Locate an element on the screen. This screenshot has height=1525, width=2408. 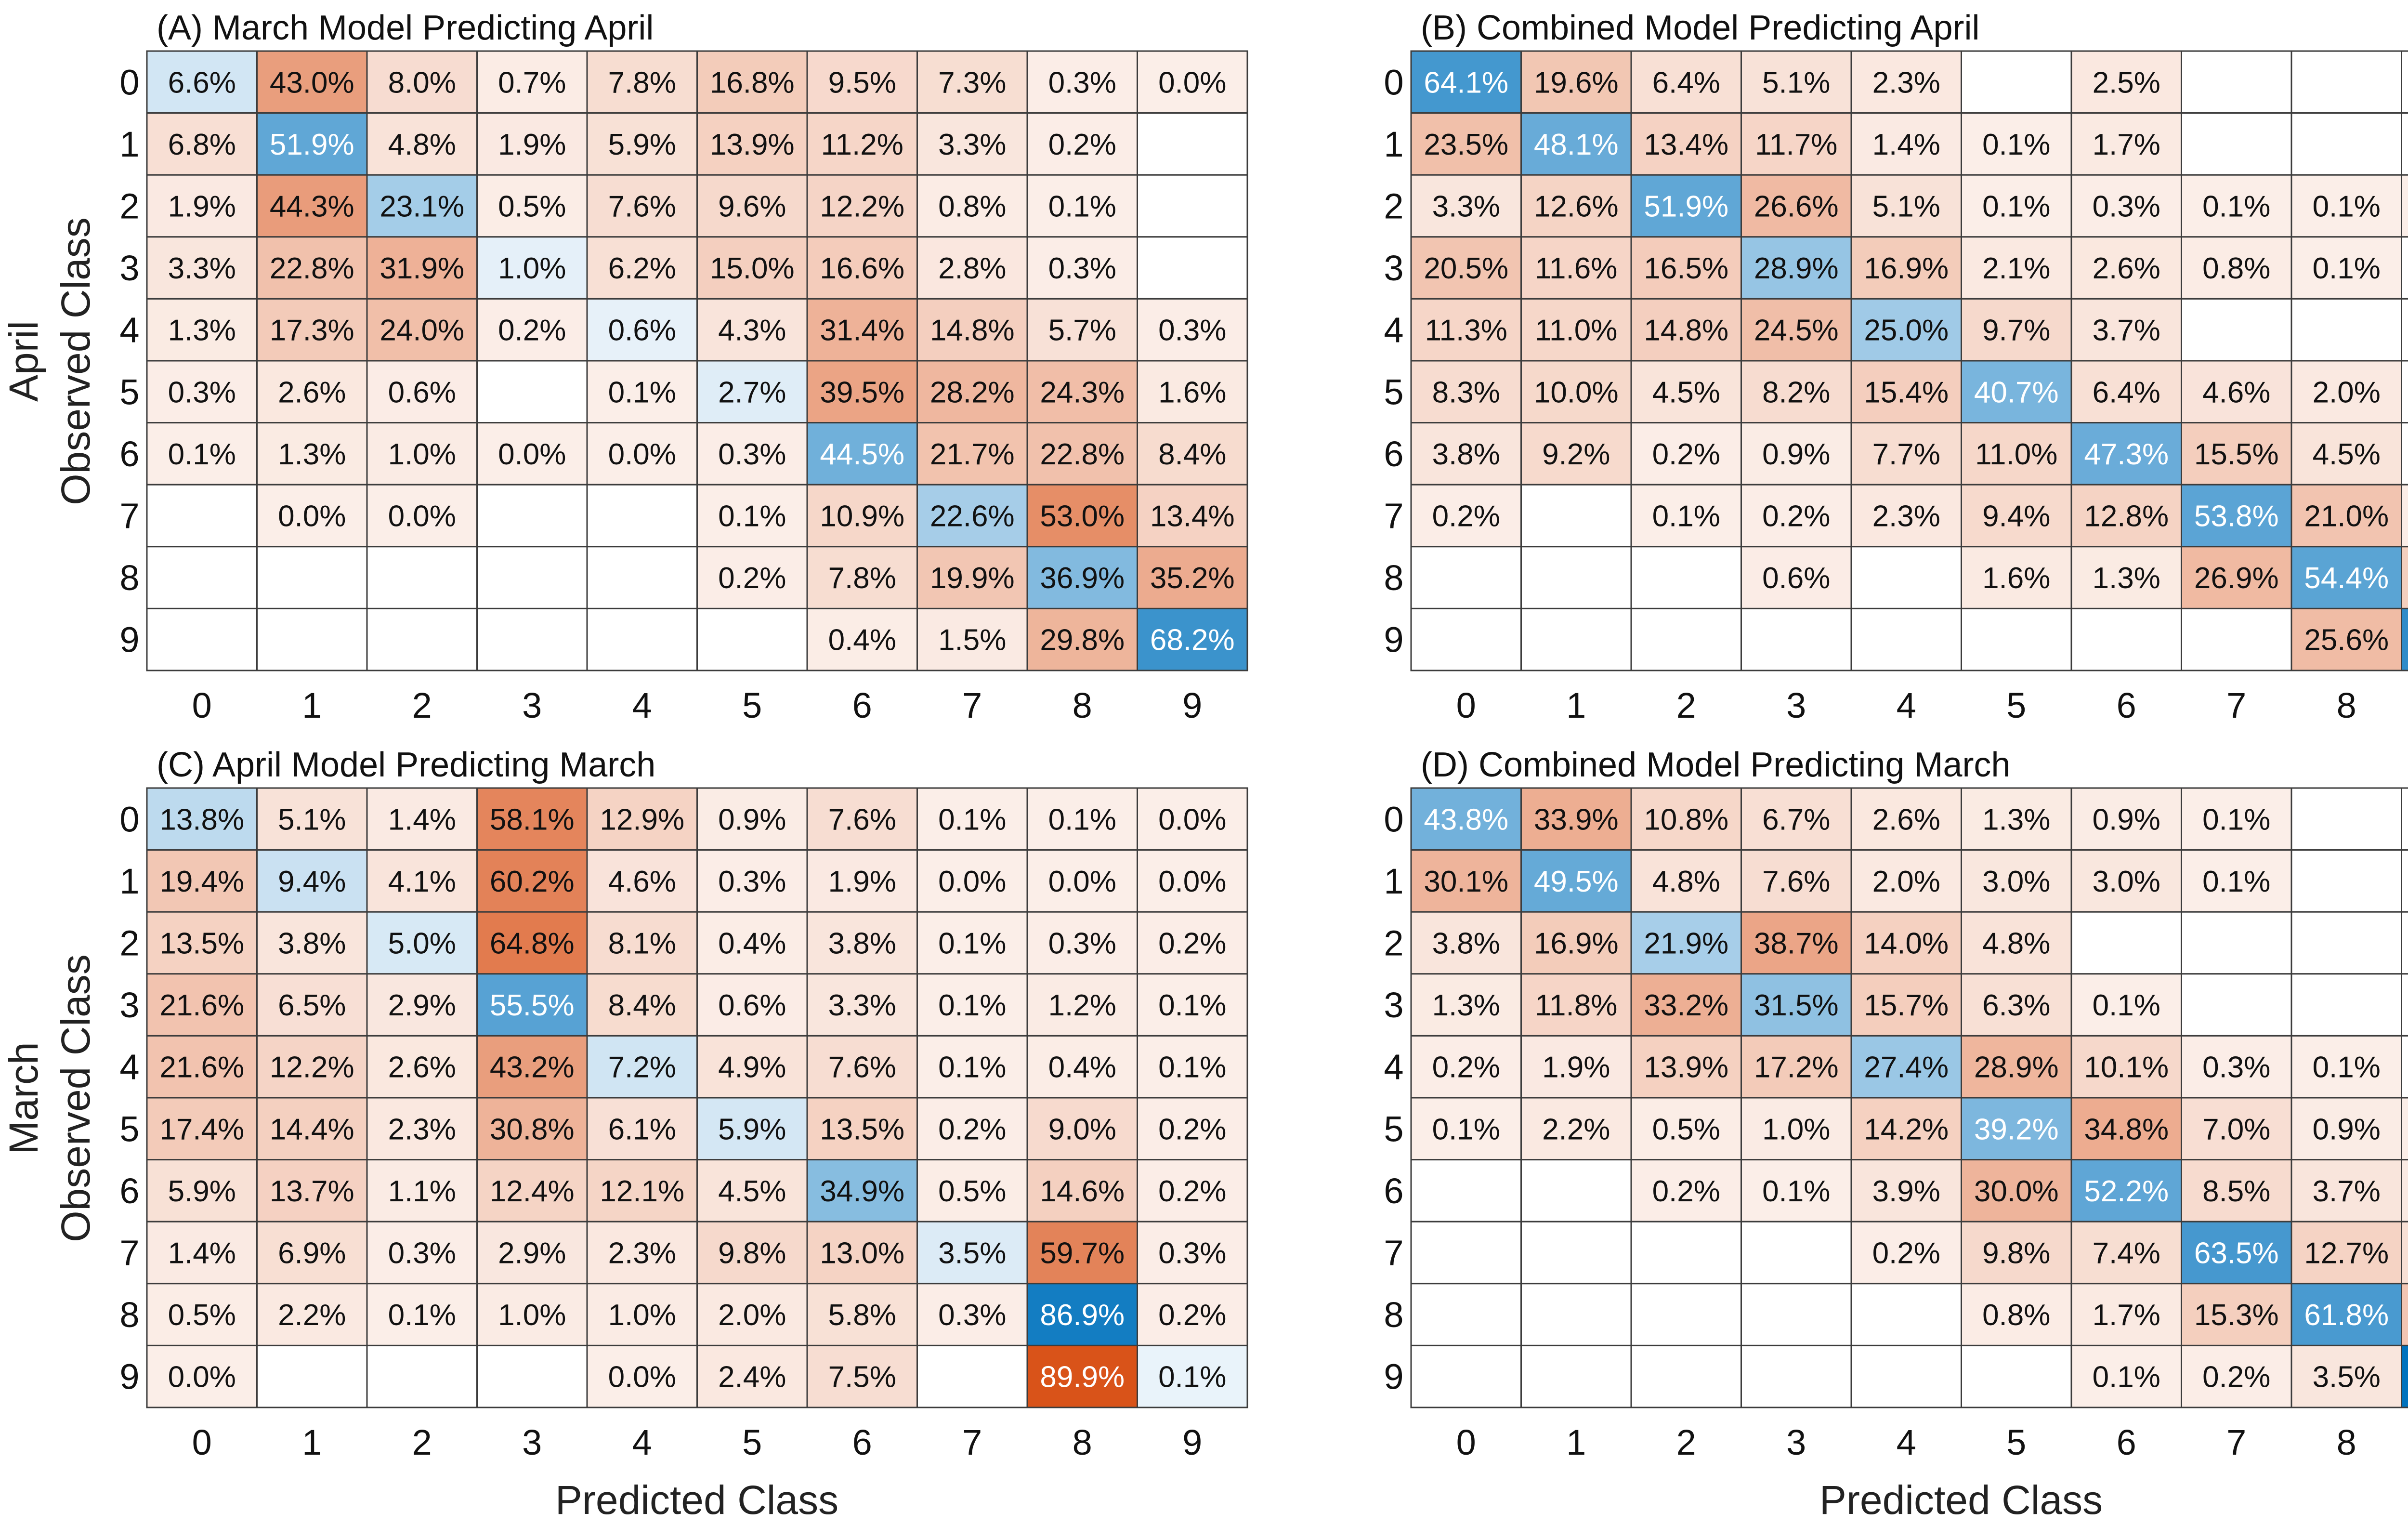
cell-value-label: 23.1% is located at coordinates (422, 207).